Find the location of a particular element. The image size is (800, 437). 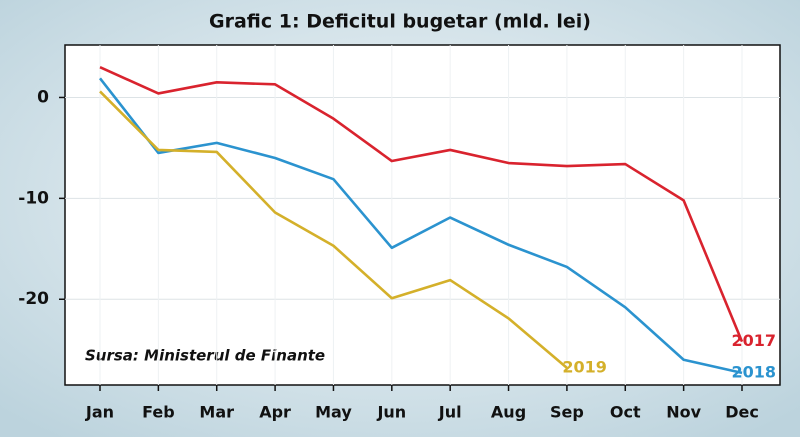

source-note: Sursa: Ministerul de Finante is located at coordinates (205, 356).